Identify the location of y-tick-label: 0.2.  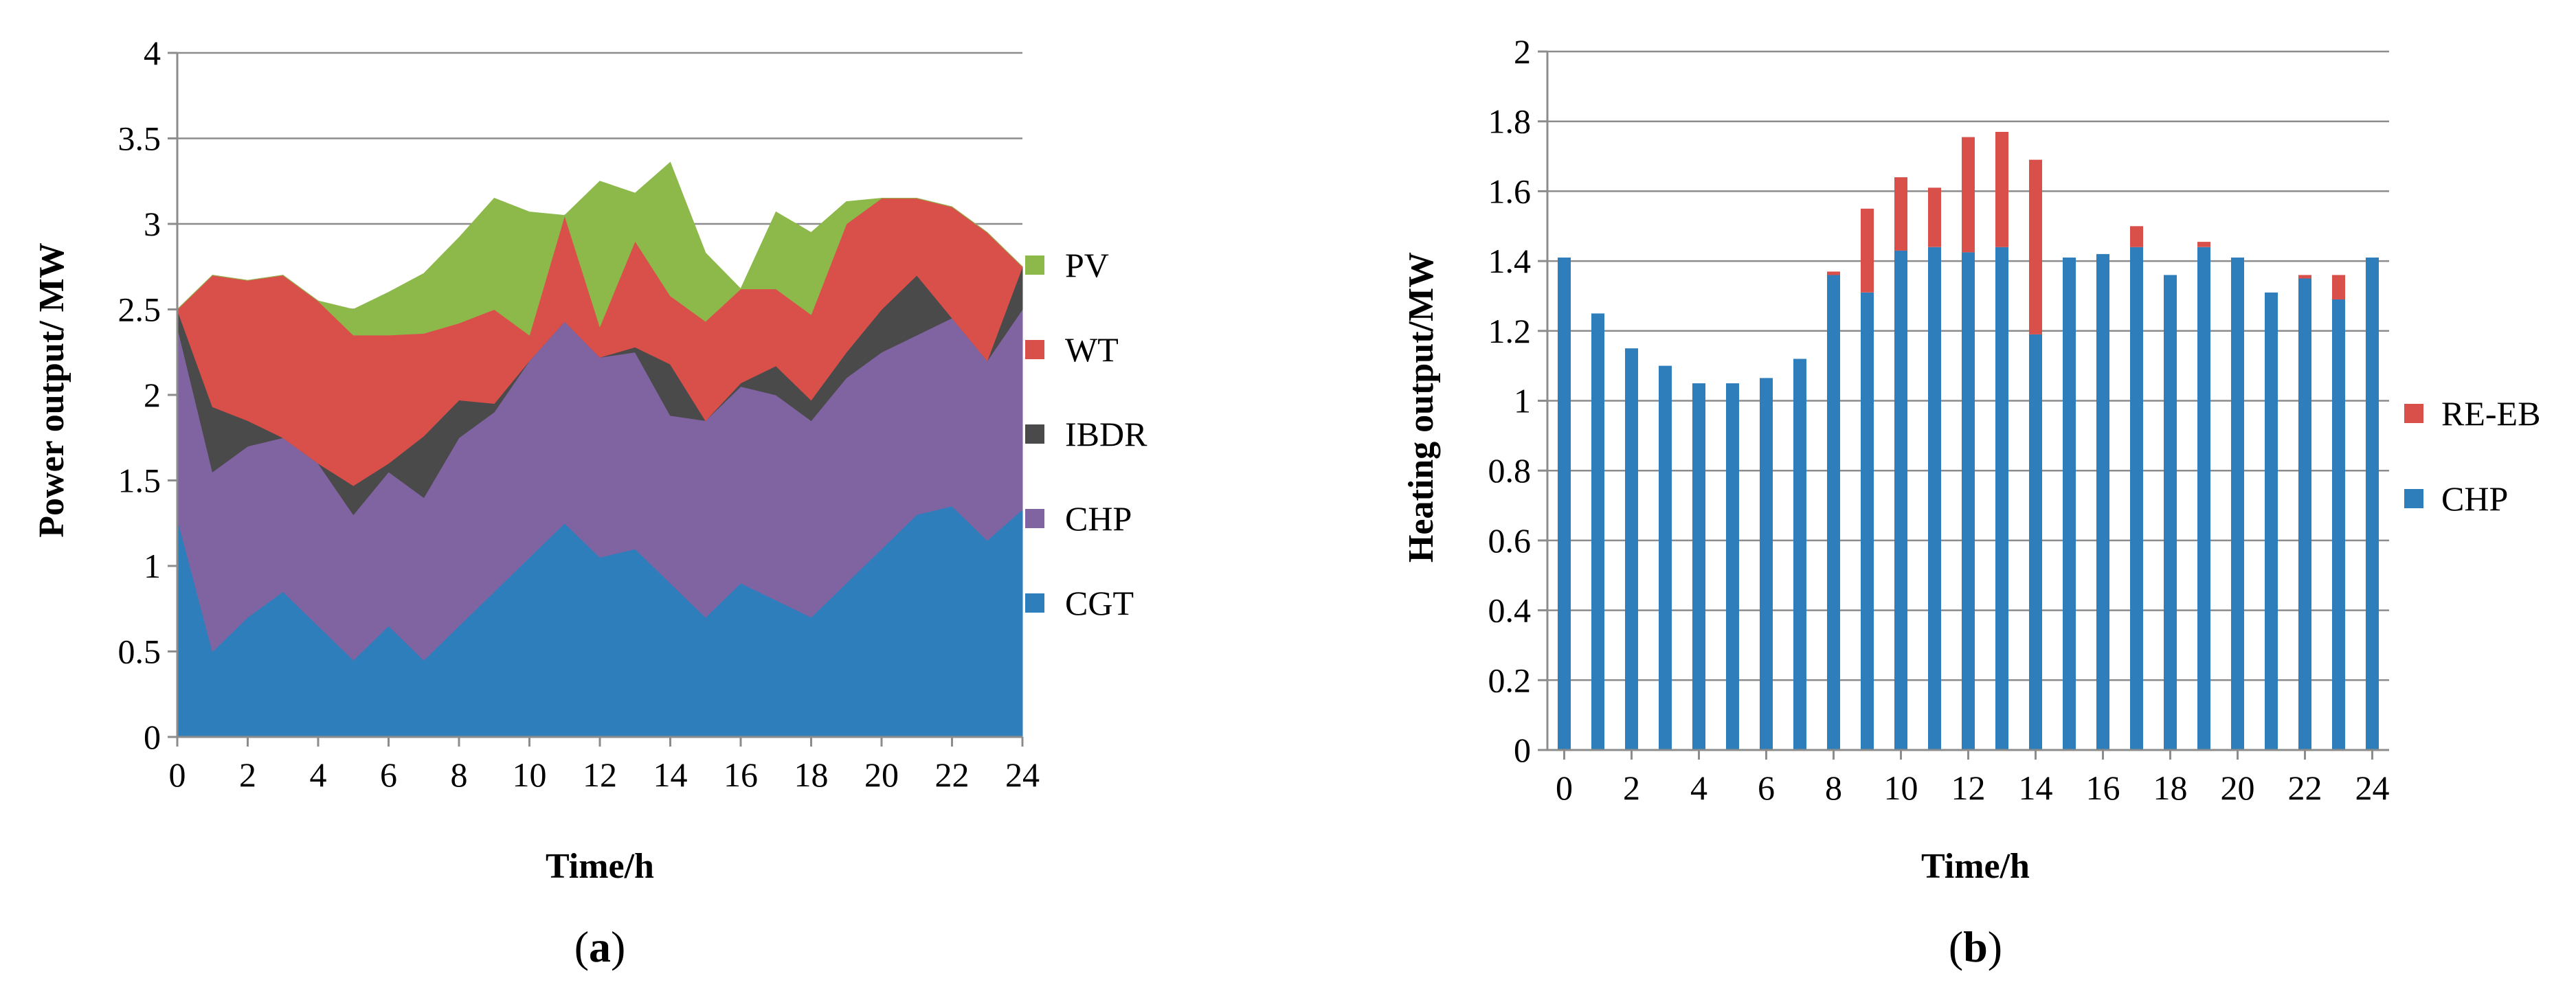
(1510, 680).